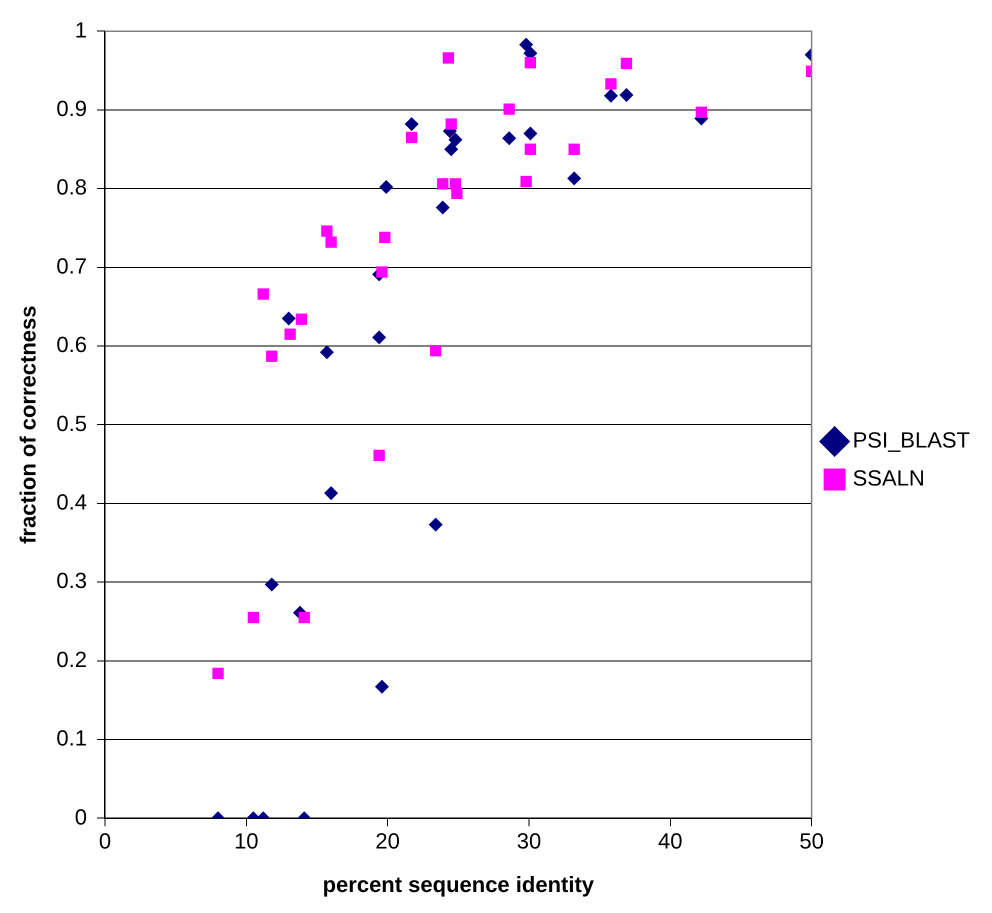 The height and width of the screenshot is (913, 992). I want to click on y-tick-label: 0.8, so click(71, 187).